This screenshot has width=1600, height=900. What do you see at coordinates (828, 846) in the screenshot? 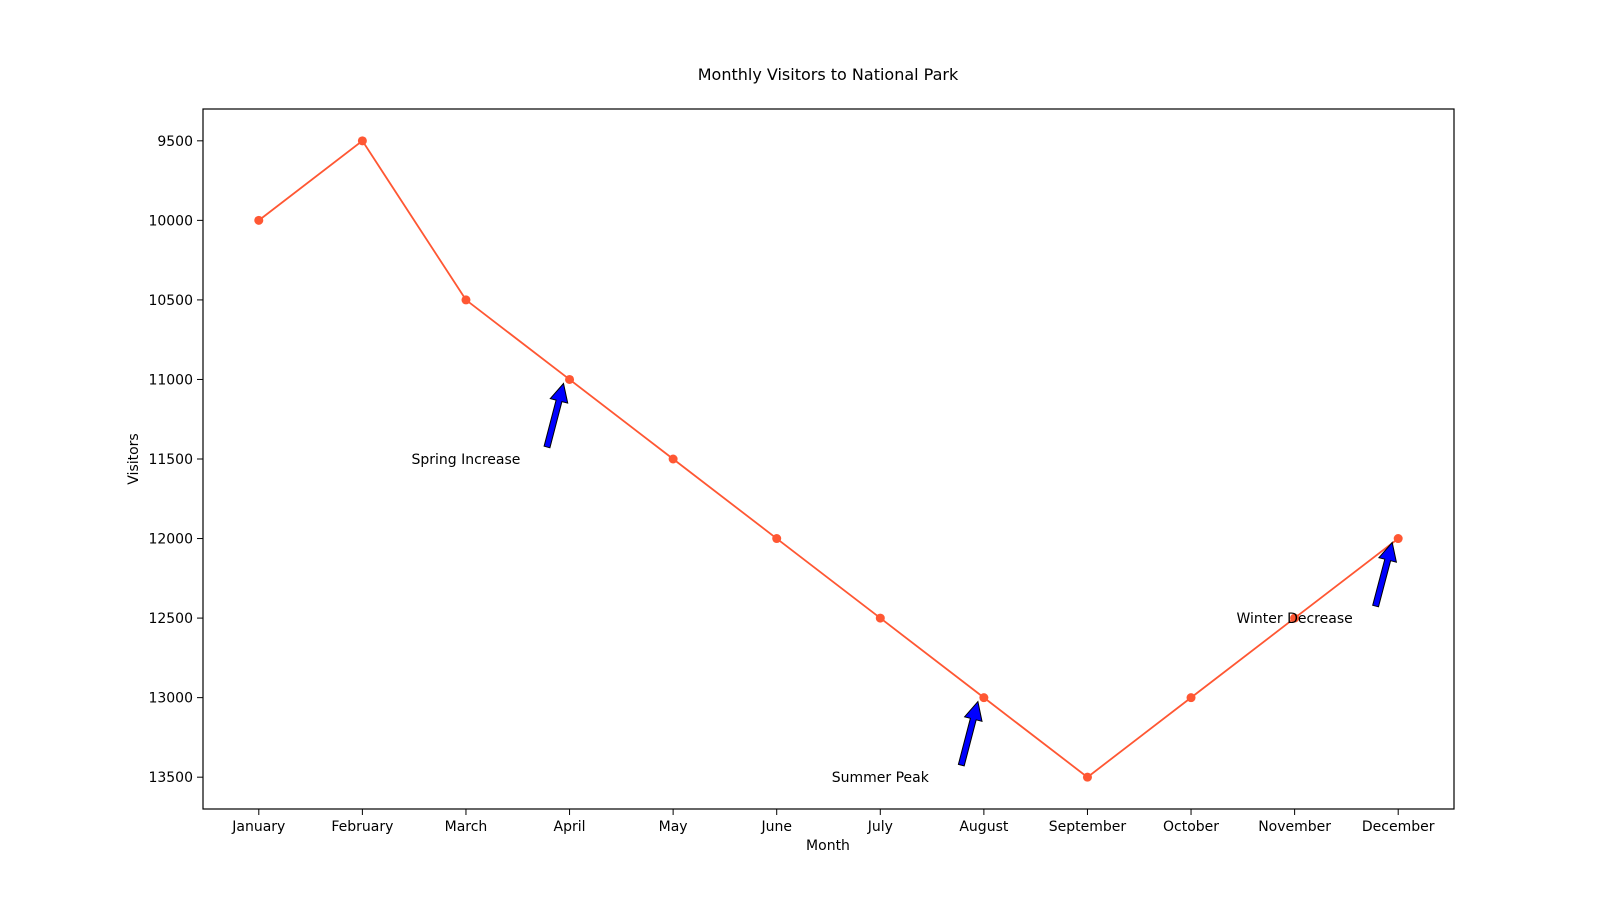
I see `x-axis-label: Month` at bounding box center [828, 846].